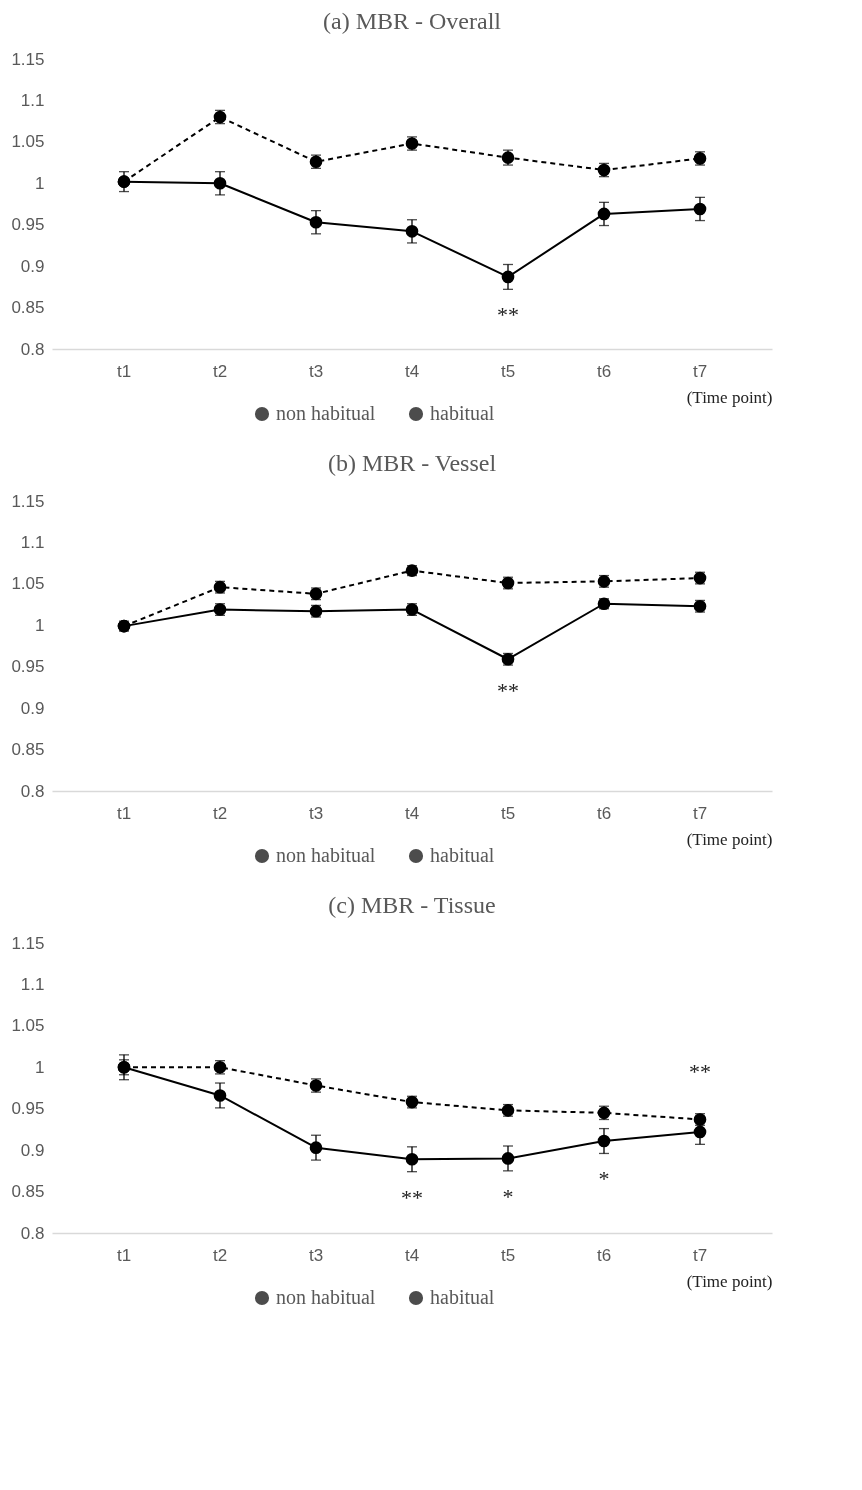 Image resolution: width=862 pixels, height=1490 pixels. I want to click on chart-title: (c) MBR - Tissue, so click(412, 905).